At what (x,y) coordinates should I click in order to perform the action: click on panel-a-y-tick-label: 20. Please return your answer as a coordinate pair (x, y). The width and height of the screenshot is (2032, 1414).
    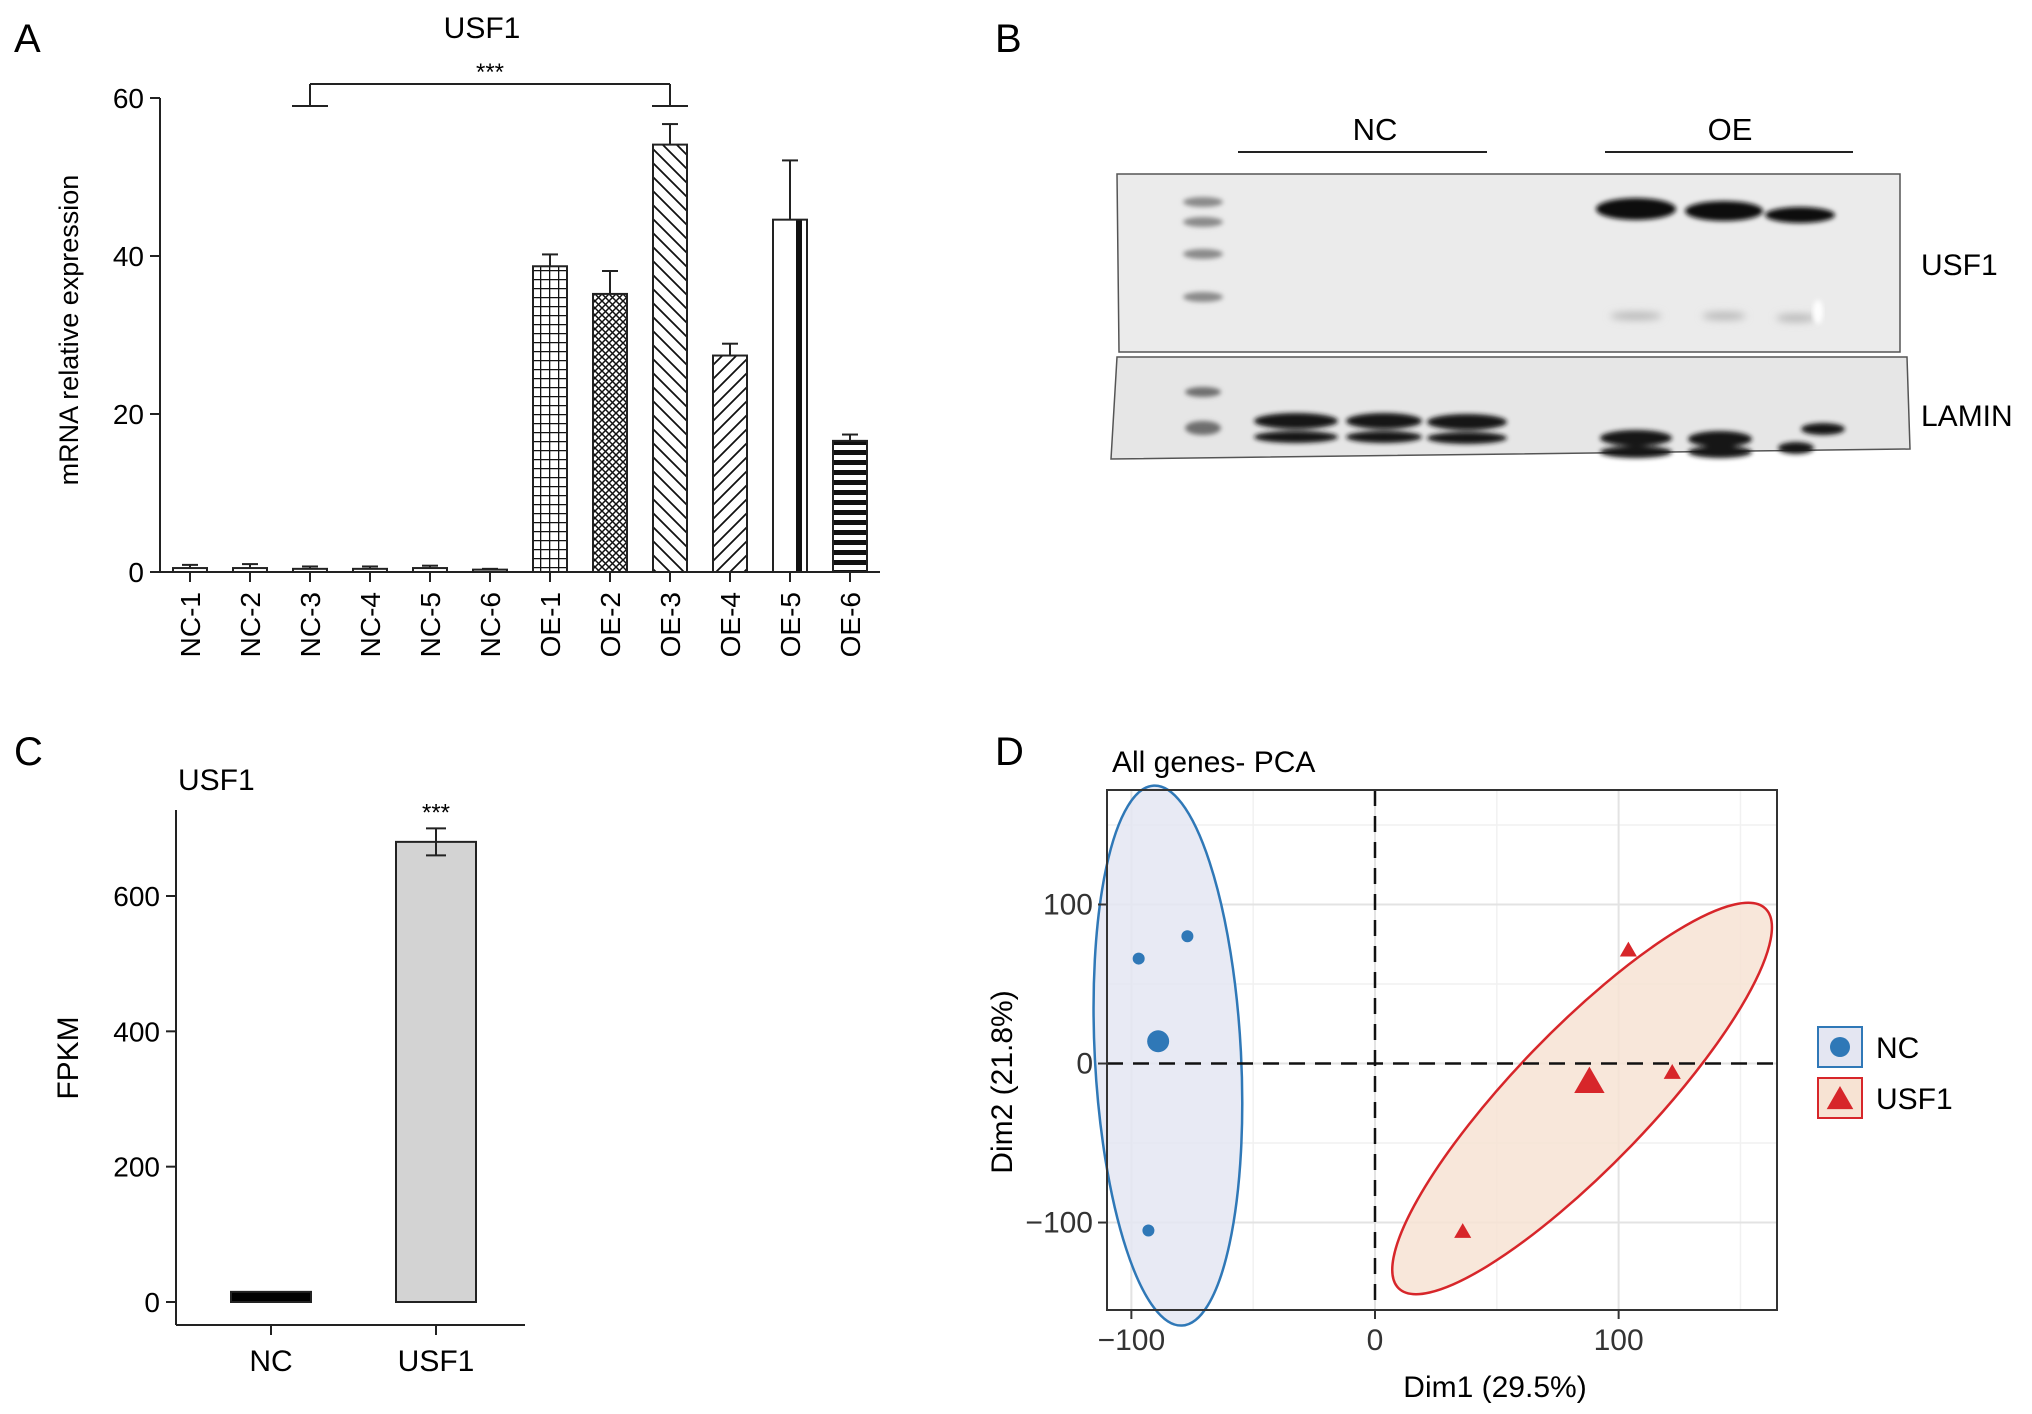
    Looking at the image, I should click on (128, 414).